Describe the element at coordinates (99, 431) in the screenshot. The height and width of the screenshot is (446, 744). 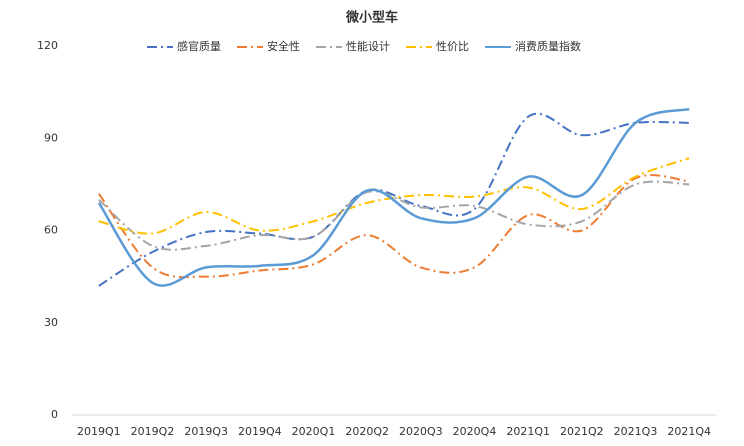
I see `x-tick-label: 2019Q1` at that location.